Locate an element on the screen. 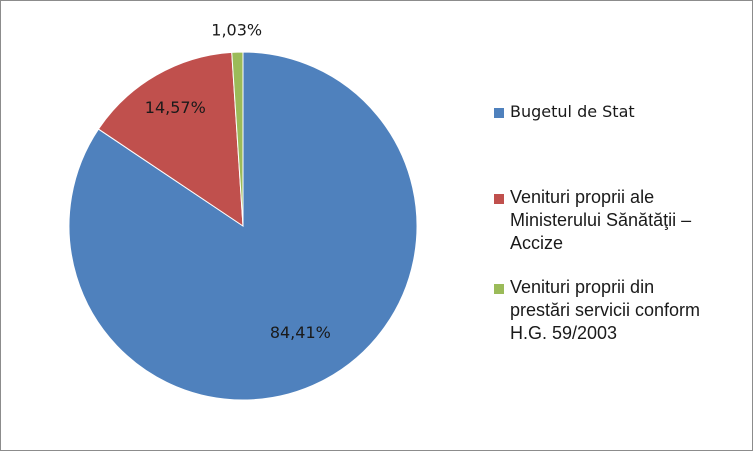 The width and height of the screenshot is (753, 451). legend-line: Bugetul de Stat is located at coordinates (572, 111).